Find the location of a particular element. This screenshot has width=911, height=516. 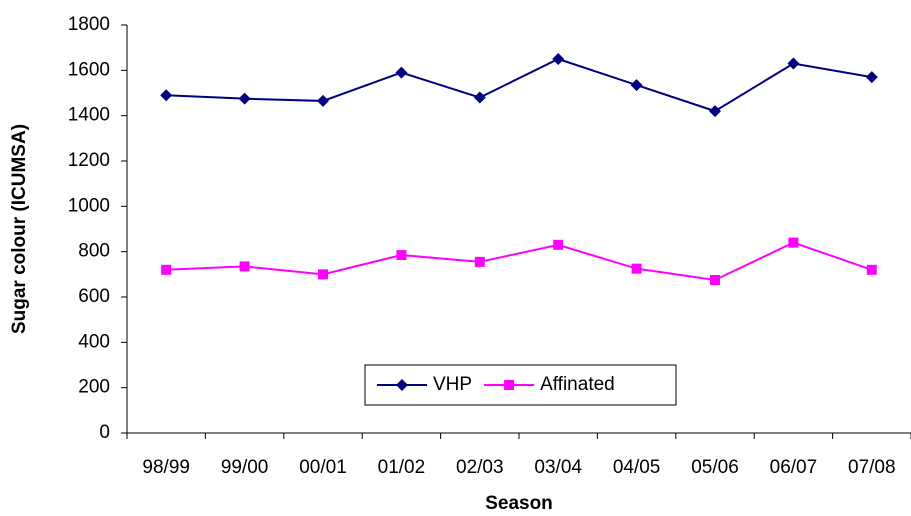

x-tick-label: 06/07 is located at coordinates (794, 467).